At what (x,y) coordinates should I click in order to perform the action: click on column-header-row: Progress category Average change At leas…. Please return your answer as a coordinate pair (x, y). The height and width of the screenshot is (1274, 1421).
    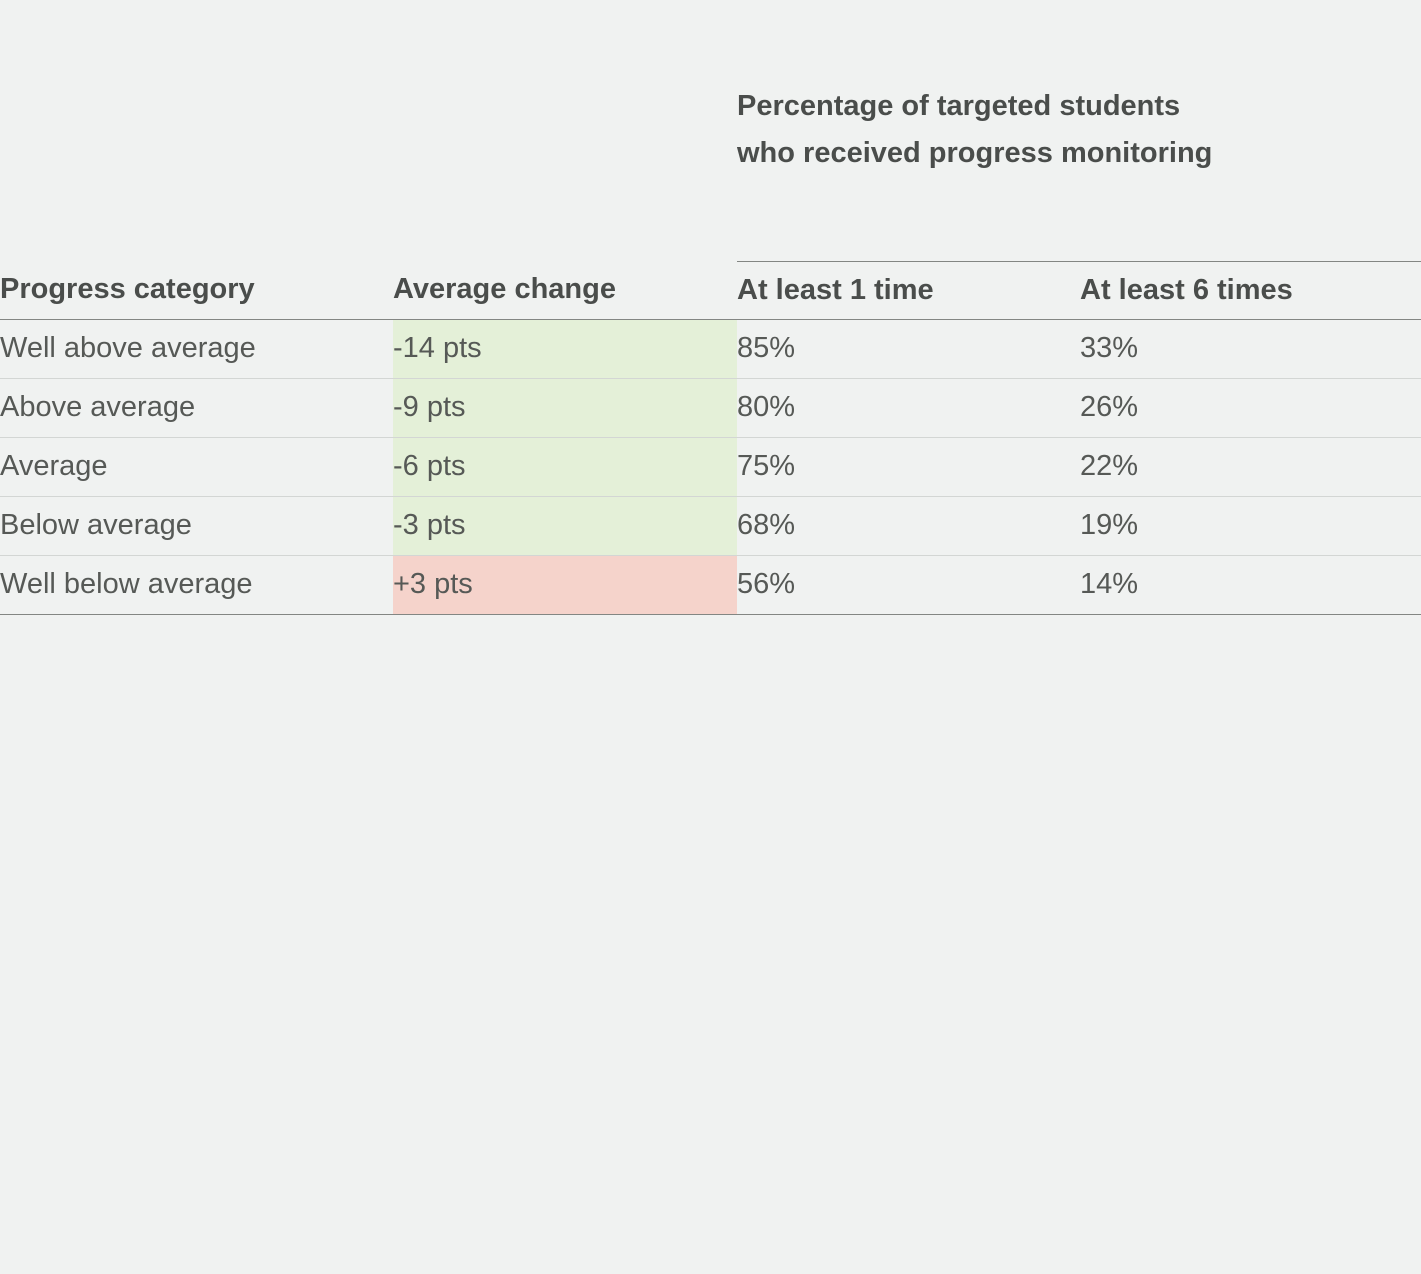
    Looking at the image, I should click on (710, 290).